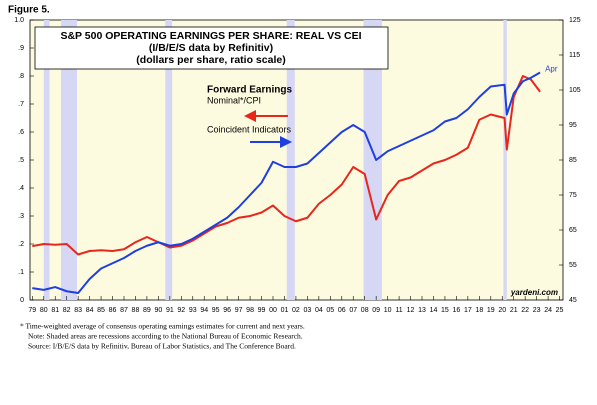 The height and width of the screenshot is (405, 597). Describe the element at coordinates (21, 188) in the screenshot. I see `y-tick-label: .4` at that location.